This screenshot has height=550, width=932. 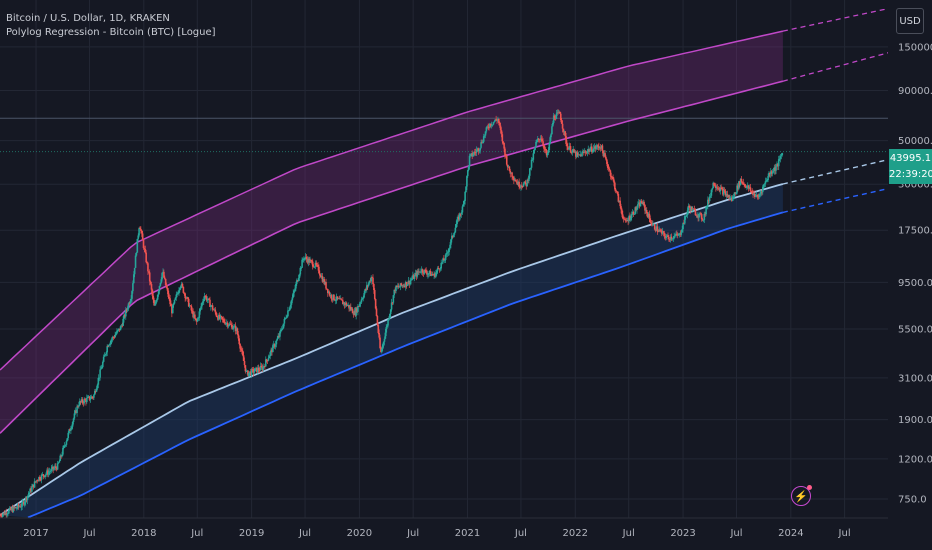 I want to click on bar-countdown: 22:39:20, so click(x=910, y=174).